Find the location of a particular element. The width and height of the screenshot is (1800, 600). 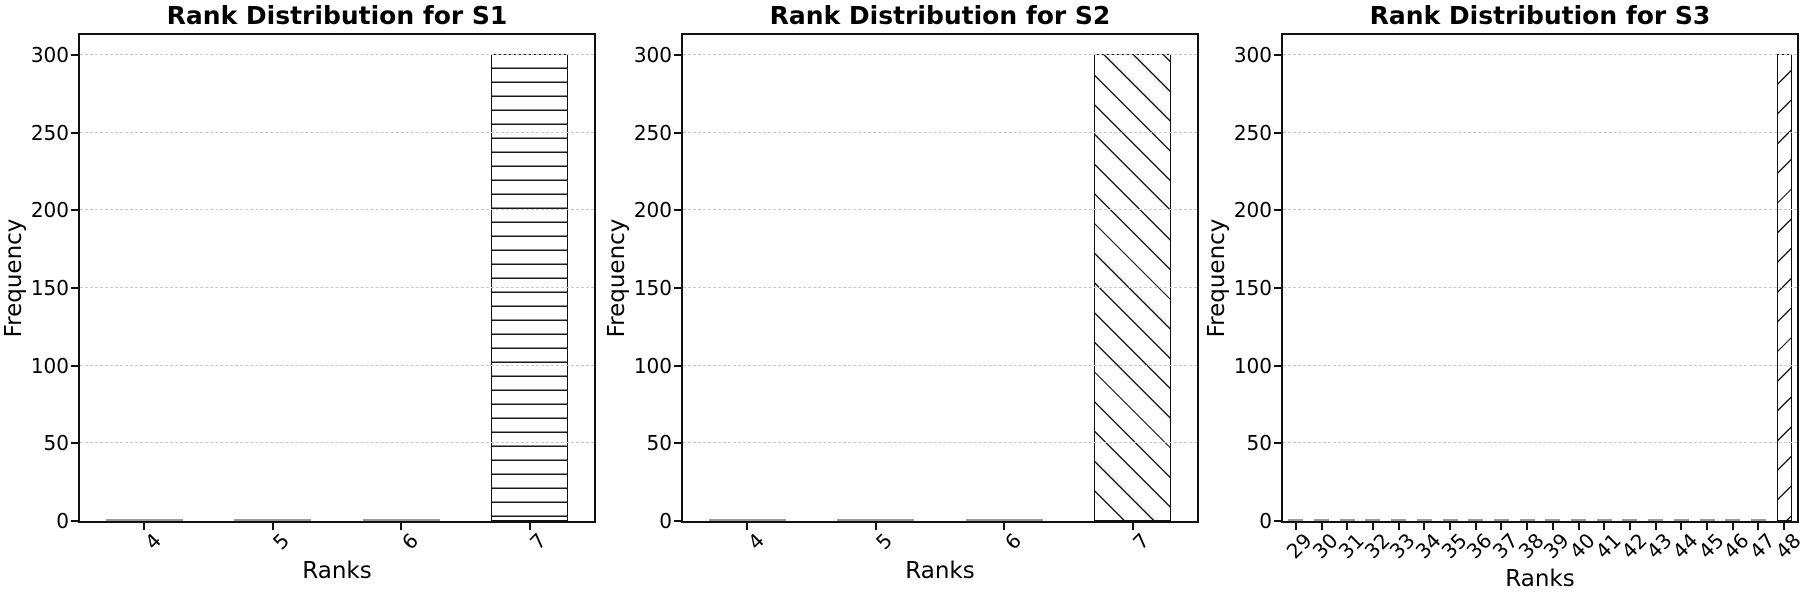

x-tick-label: 29 is located at coordinates (1300, 546).